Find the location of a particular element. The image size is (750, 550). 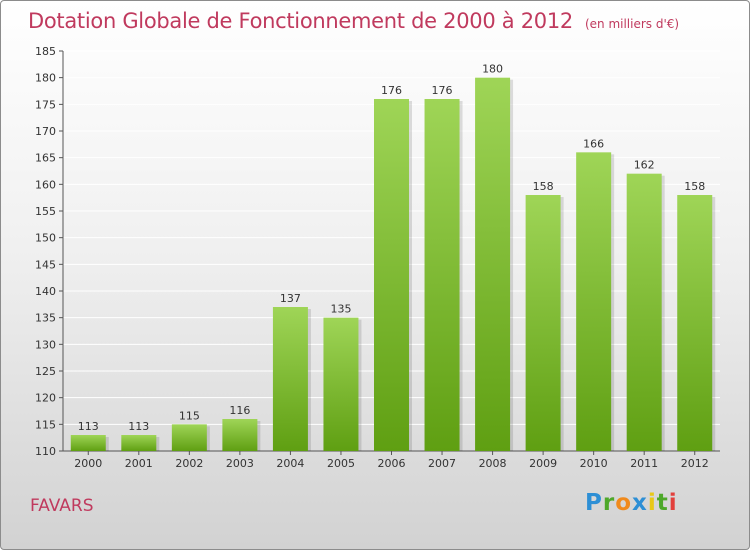

data-label: 116 is located at coordinates (239, 410).